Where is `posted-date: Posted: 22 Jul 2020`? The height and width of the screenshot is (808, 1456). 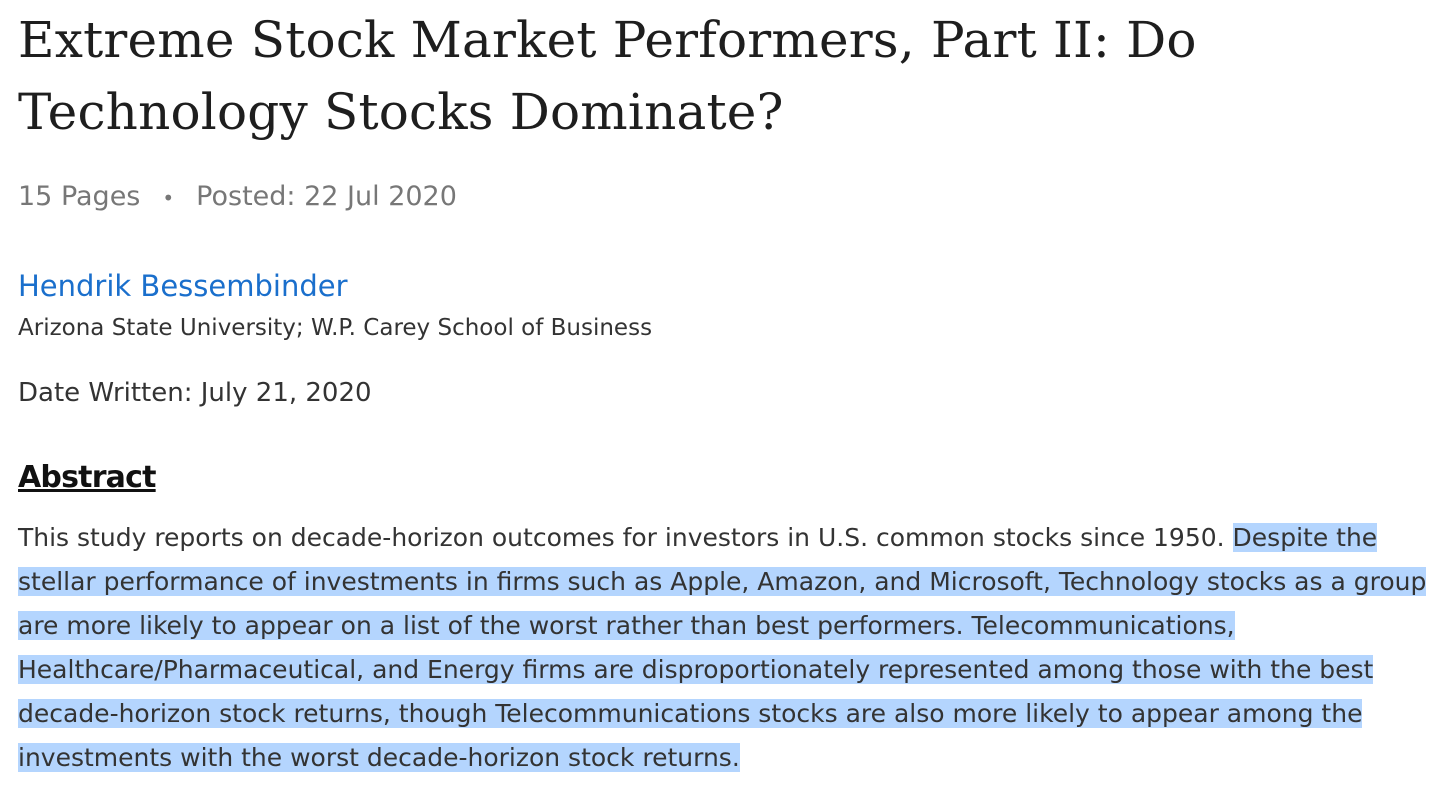
posted-date: Posted: 22 Jul 2020 is located at coordinates (326, 196).